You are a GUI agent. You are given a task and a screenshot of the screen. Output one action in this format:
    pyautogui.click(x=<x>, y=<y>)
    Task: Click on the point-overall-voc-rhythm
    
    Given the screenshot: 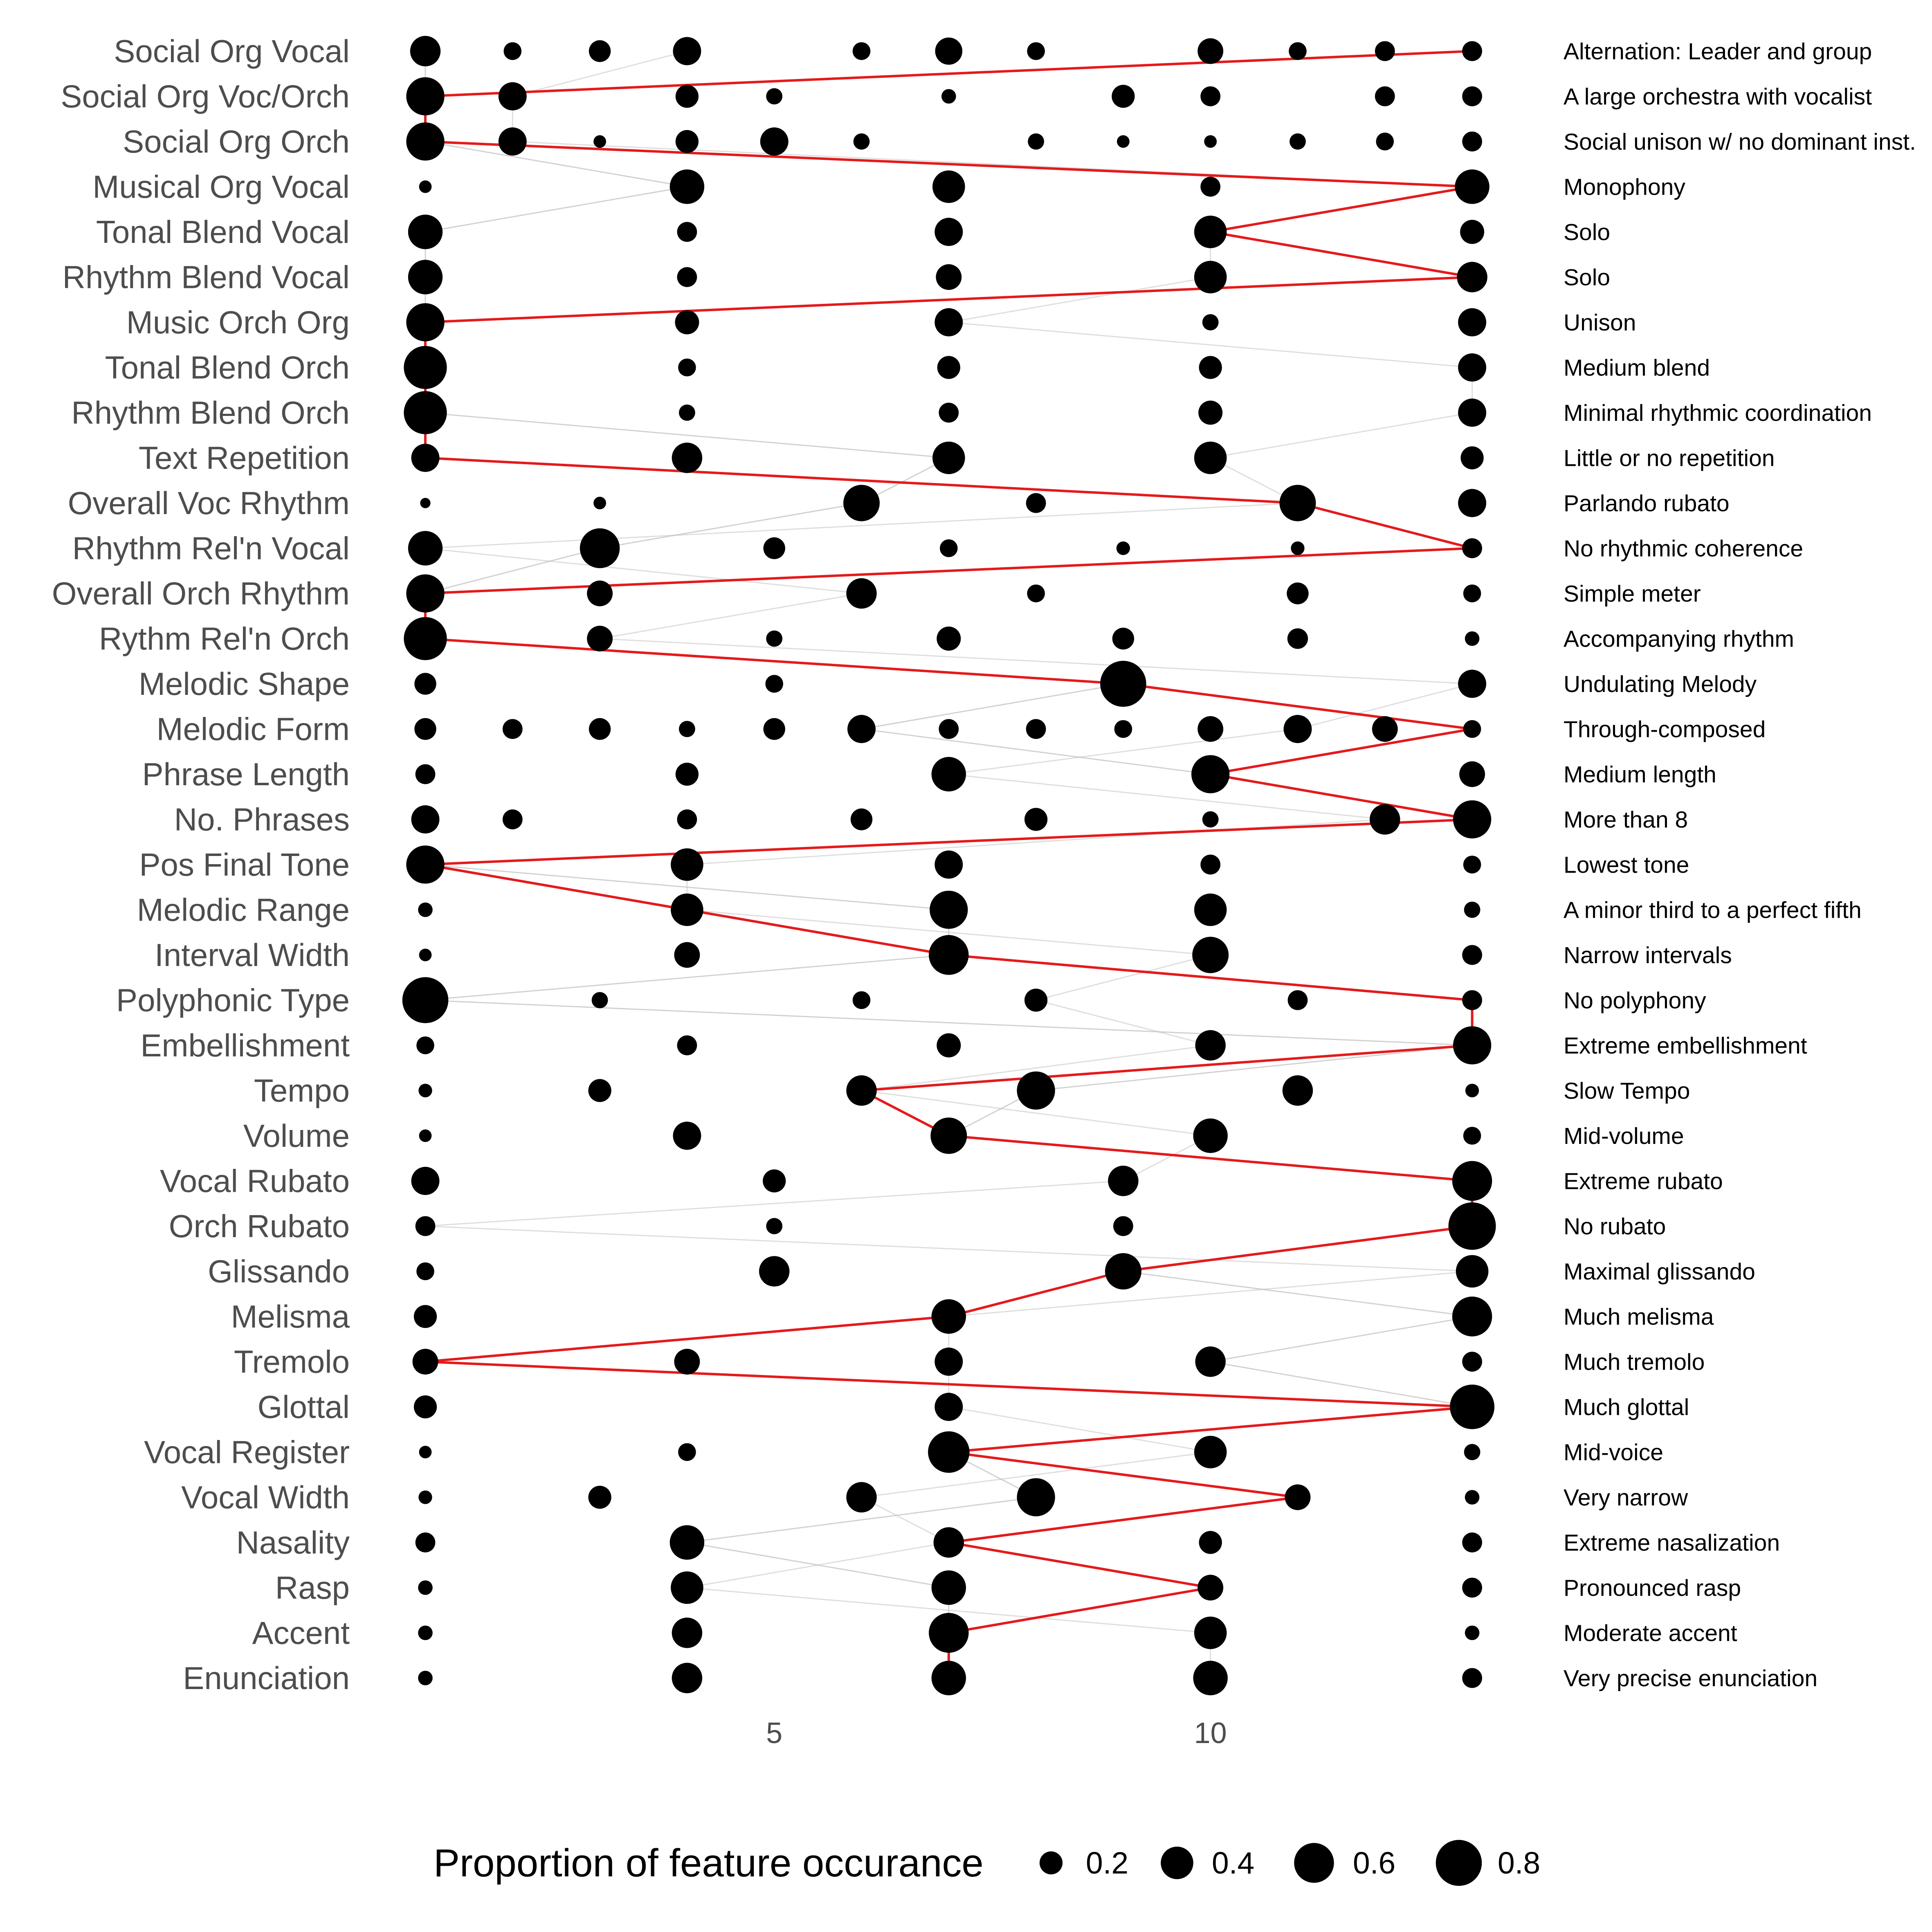 What is the action you would take?
    pyautogui.click(x=862, y=503)
    